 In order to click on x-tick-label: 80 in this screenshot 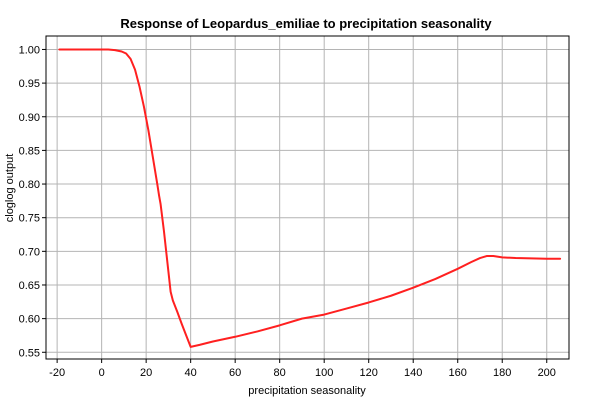, I will do `click(280, 373)`.